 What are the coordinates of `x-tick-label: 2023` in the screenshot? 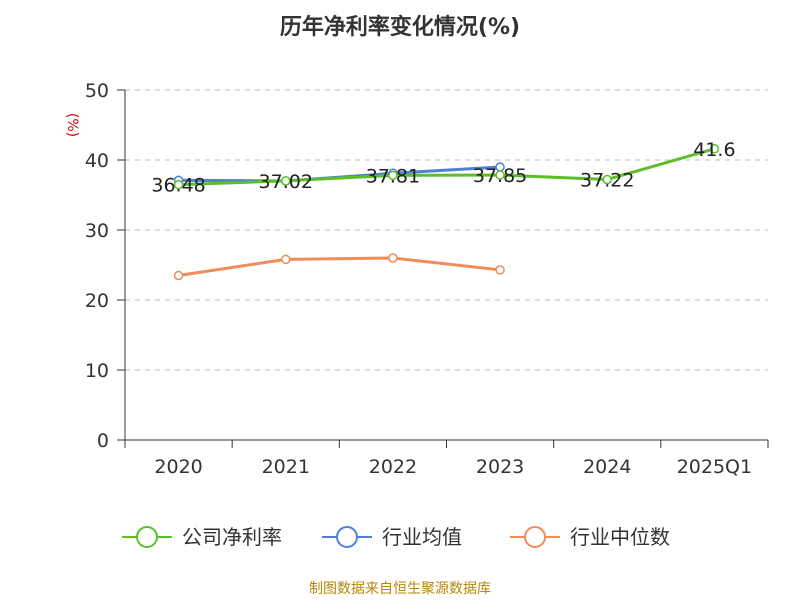 It's located at (500, 467).